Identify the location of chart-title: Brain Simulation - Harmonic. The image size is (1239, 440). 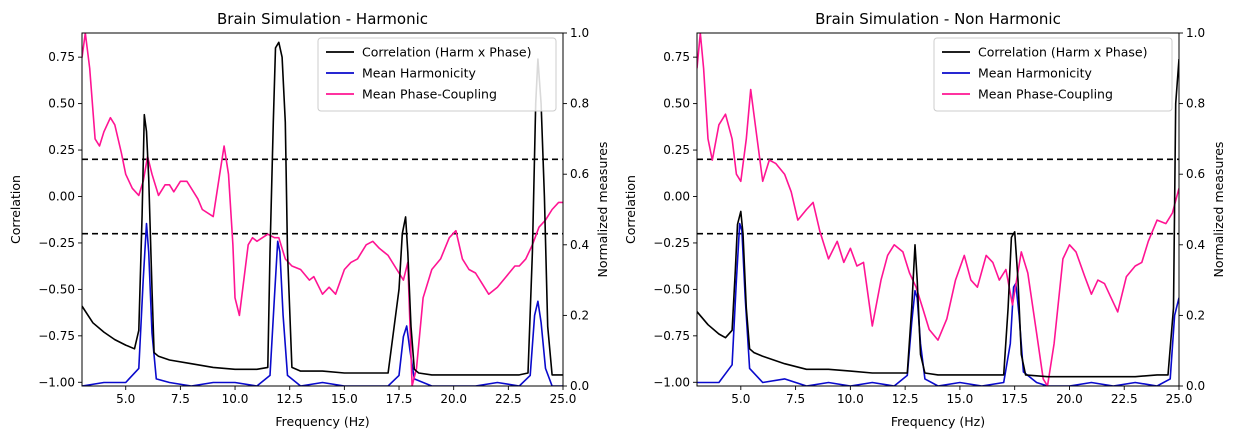
(322, 19).